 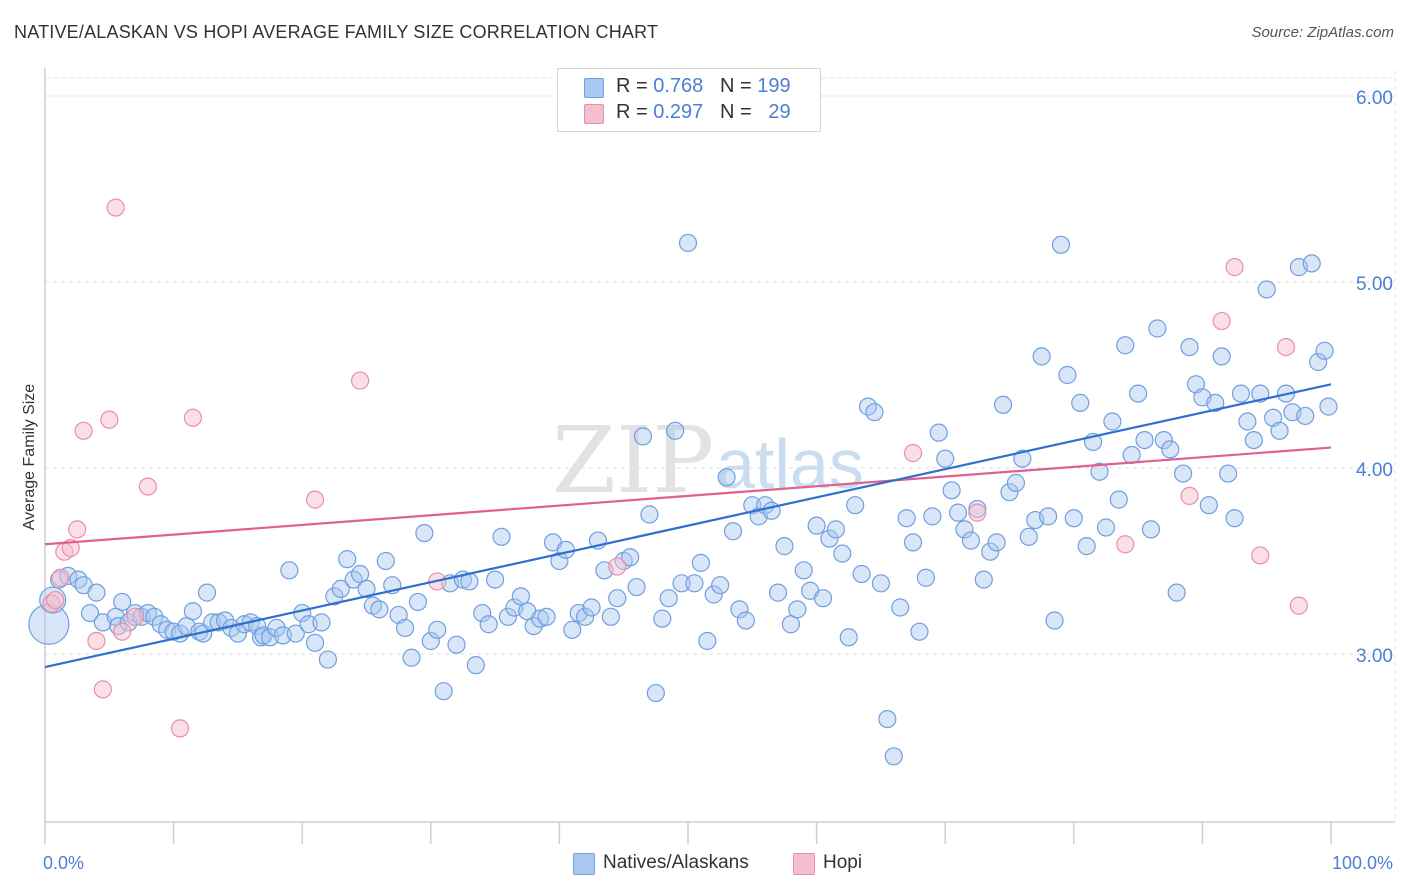 I want to click on legend-n-value-natives: 199, so click(x=774, y=86).